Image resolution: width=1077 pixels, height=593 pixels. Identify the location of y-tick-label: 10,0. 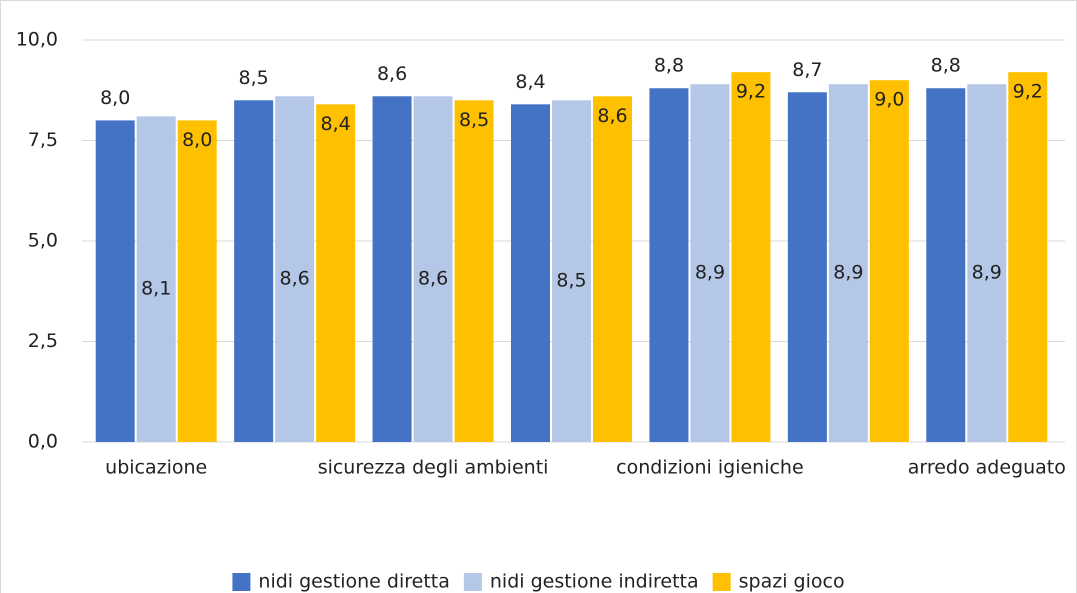
(37, 40).